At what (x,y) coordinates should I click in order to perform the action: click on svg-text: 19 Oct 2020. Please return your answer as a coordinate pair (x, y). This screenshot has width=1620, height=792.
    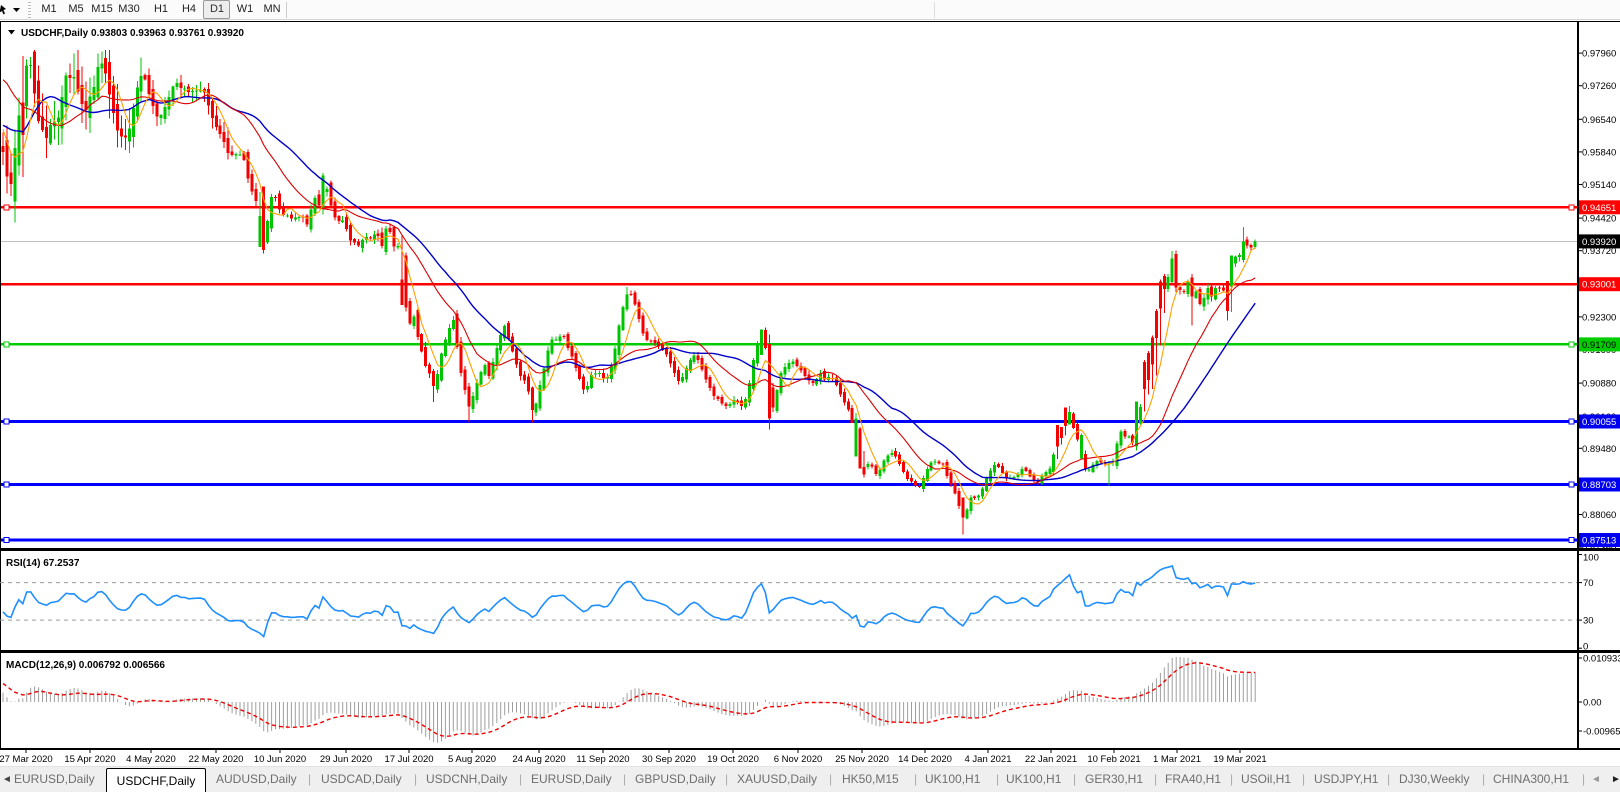
    Looking at the image, I should click on (733, 759).